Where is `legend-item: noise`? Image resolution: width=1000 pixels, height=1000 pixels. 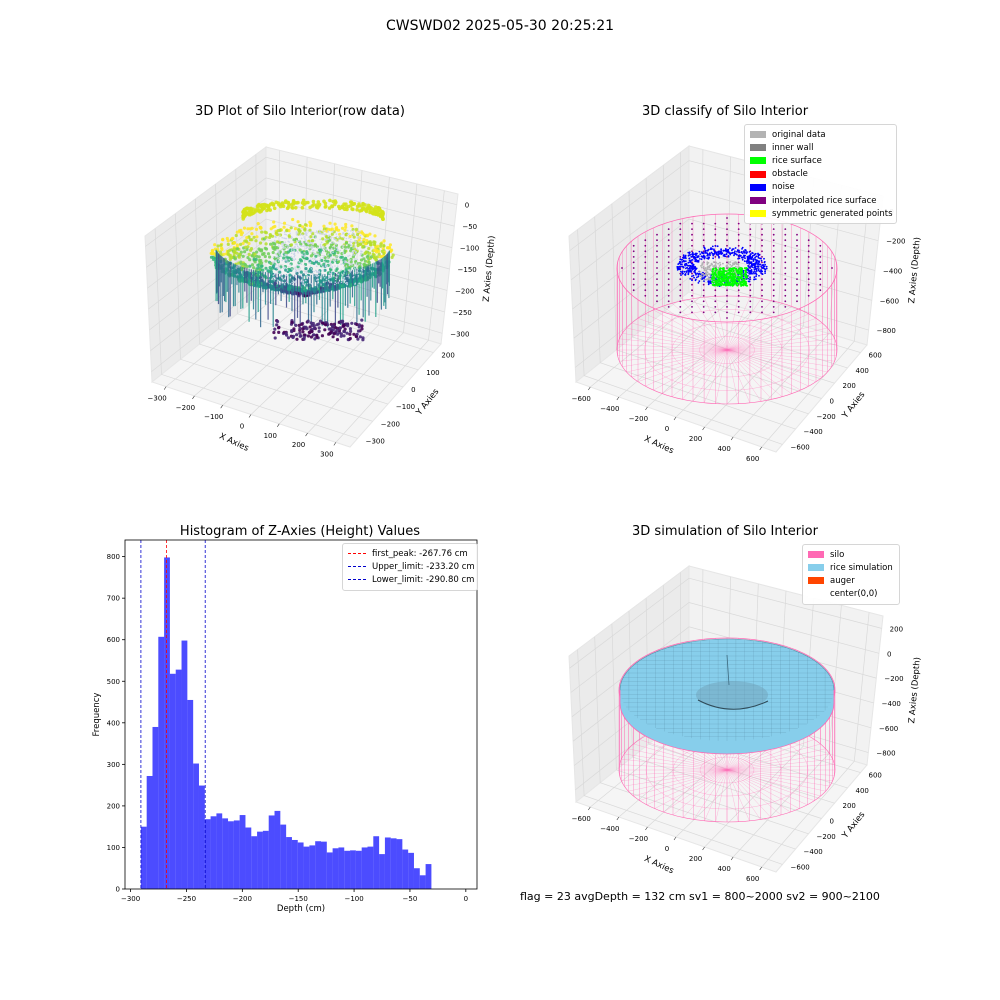
legend-item: noise is located at coordinates (820, 187).